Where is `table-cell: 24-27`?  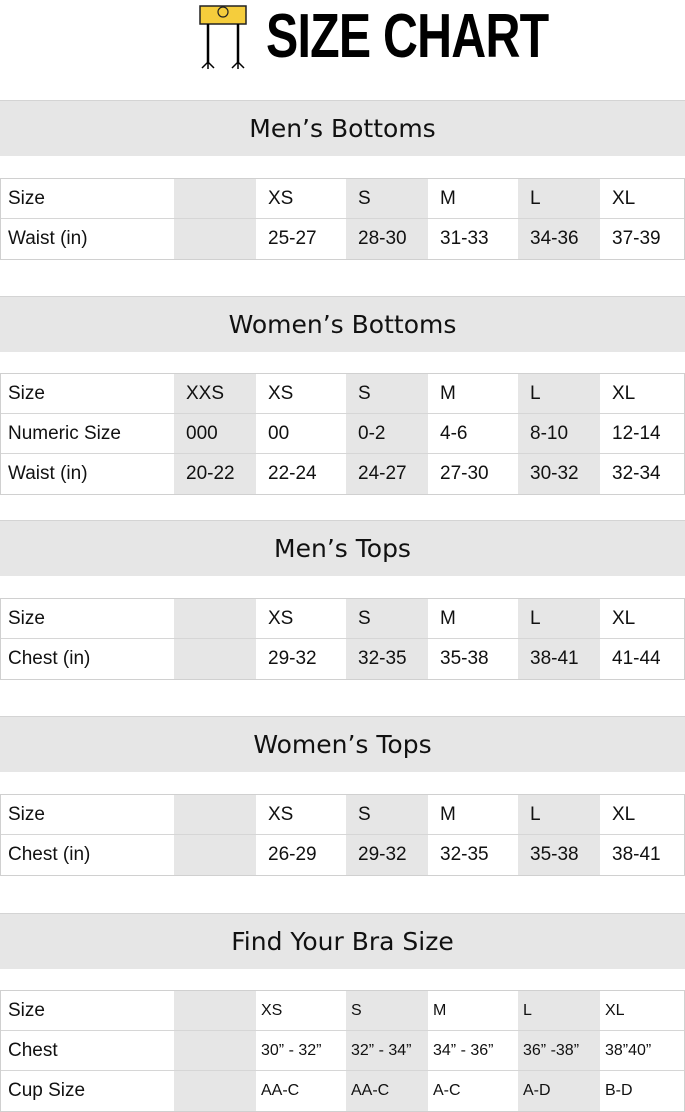
table-cell: 24-27 is located at coordinates (387, 474).